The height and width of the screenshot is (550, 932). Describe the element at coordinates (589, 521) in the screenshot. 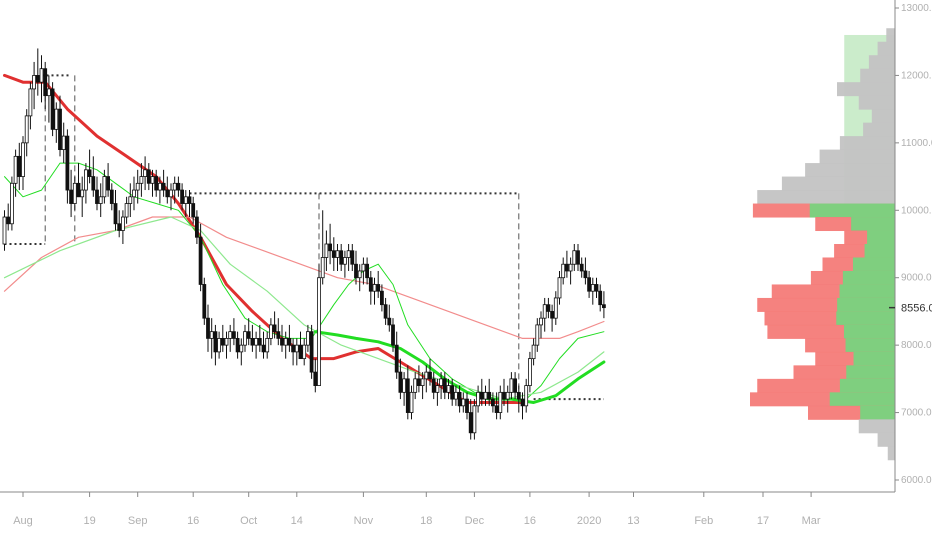

I see `x-tick-label-10: 2020` at that location.